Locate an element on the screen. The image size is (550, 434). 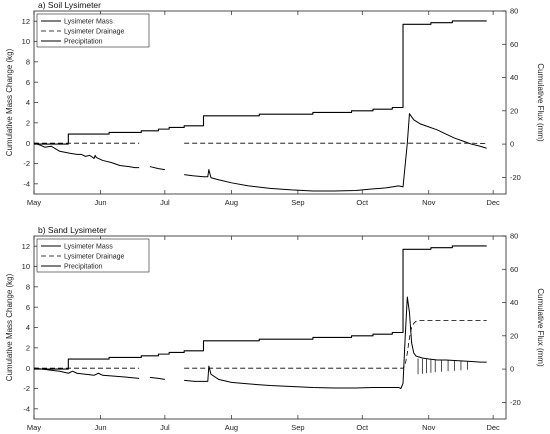
series-lysimeter-mass-spikes is located at coordinates (442, 366).